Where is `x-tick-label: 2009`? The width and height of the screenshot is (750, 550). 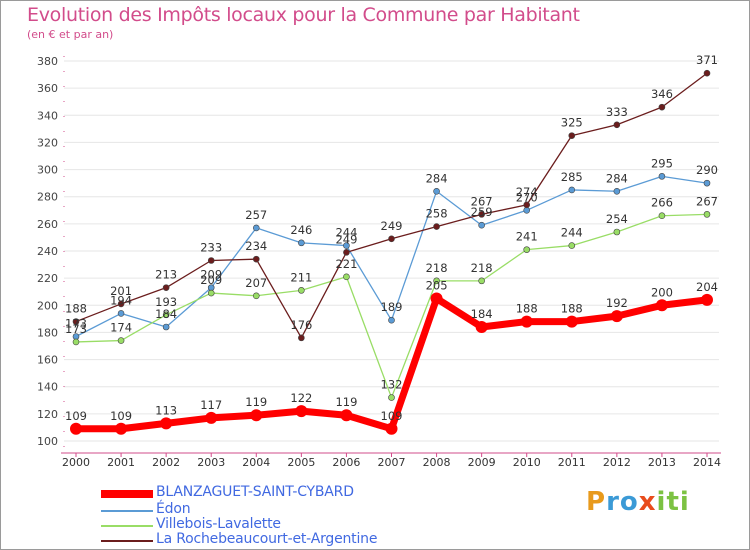
x-tick-label: 2009 is located at coordinates (482, 462).